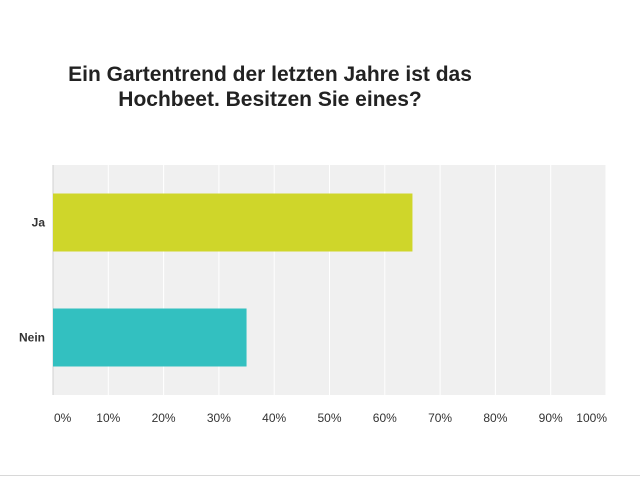  I want to click on x-tick-label: 20%, so click(164, 418).